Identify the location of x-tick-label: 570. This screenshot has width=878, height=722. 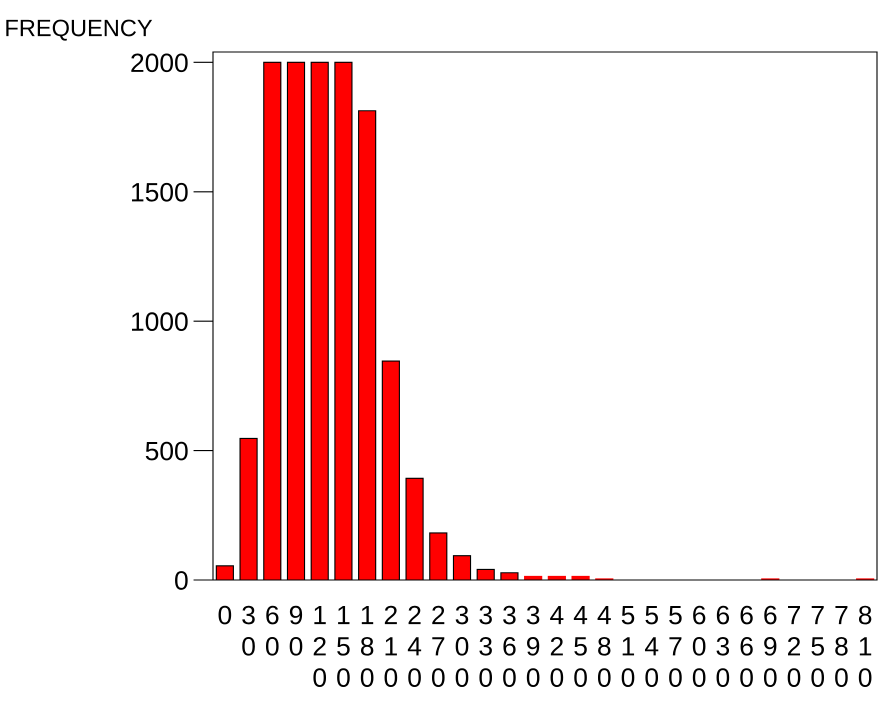
(675, 646).